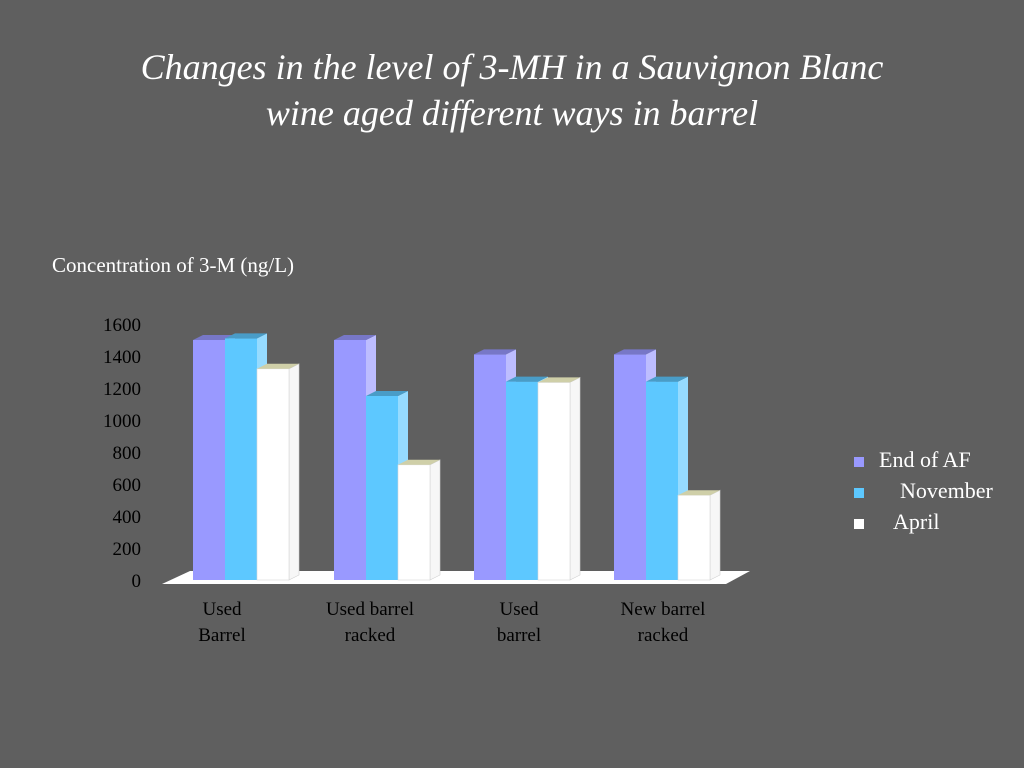 This screenshot has height=768, width=1024. I want to click on legend-label-april: April, so click(916, 521).